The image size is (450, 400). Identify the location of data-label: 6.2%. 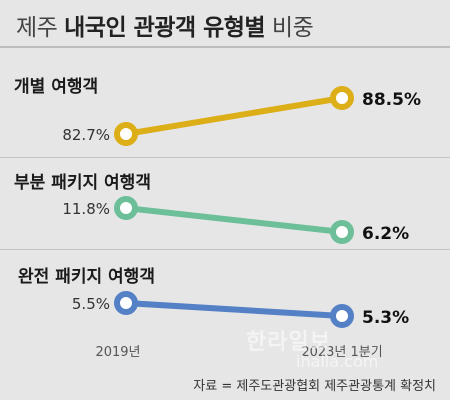
(385, 234).